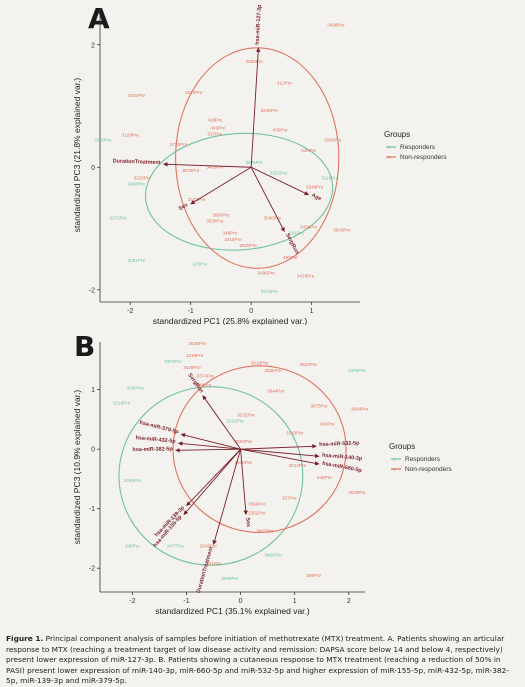 This screenshot has height=687, width=525. What do you see at coordinates (176, 545) in the screenshot?
I see `b-point-label: 3477Pre` at bounding box center [176, 545].